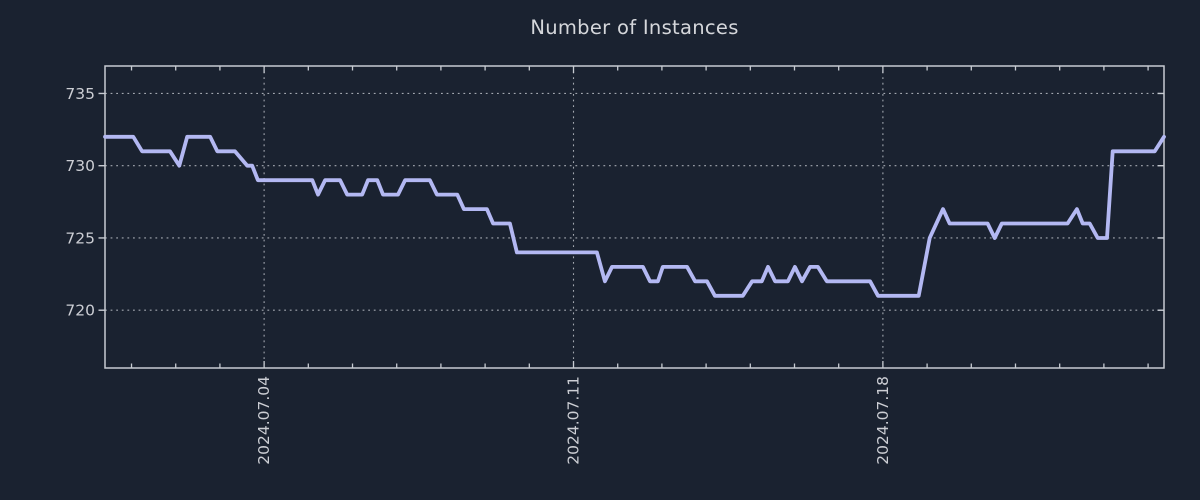 The image size is (1200, 500). What do you see at coordinates (634, 27) in the screenshot?
I see `chart-title: Number of Instances` at bounding box center [634, 27].